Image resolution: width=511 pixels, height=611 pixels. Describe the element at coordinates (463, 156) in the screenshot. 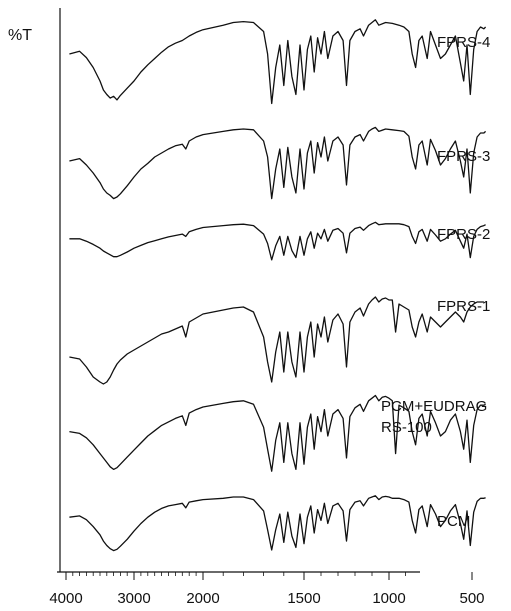

I see `spectrum-label: FPRS-3` at that location.